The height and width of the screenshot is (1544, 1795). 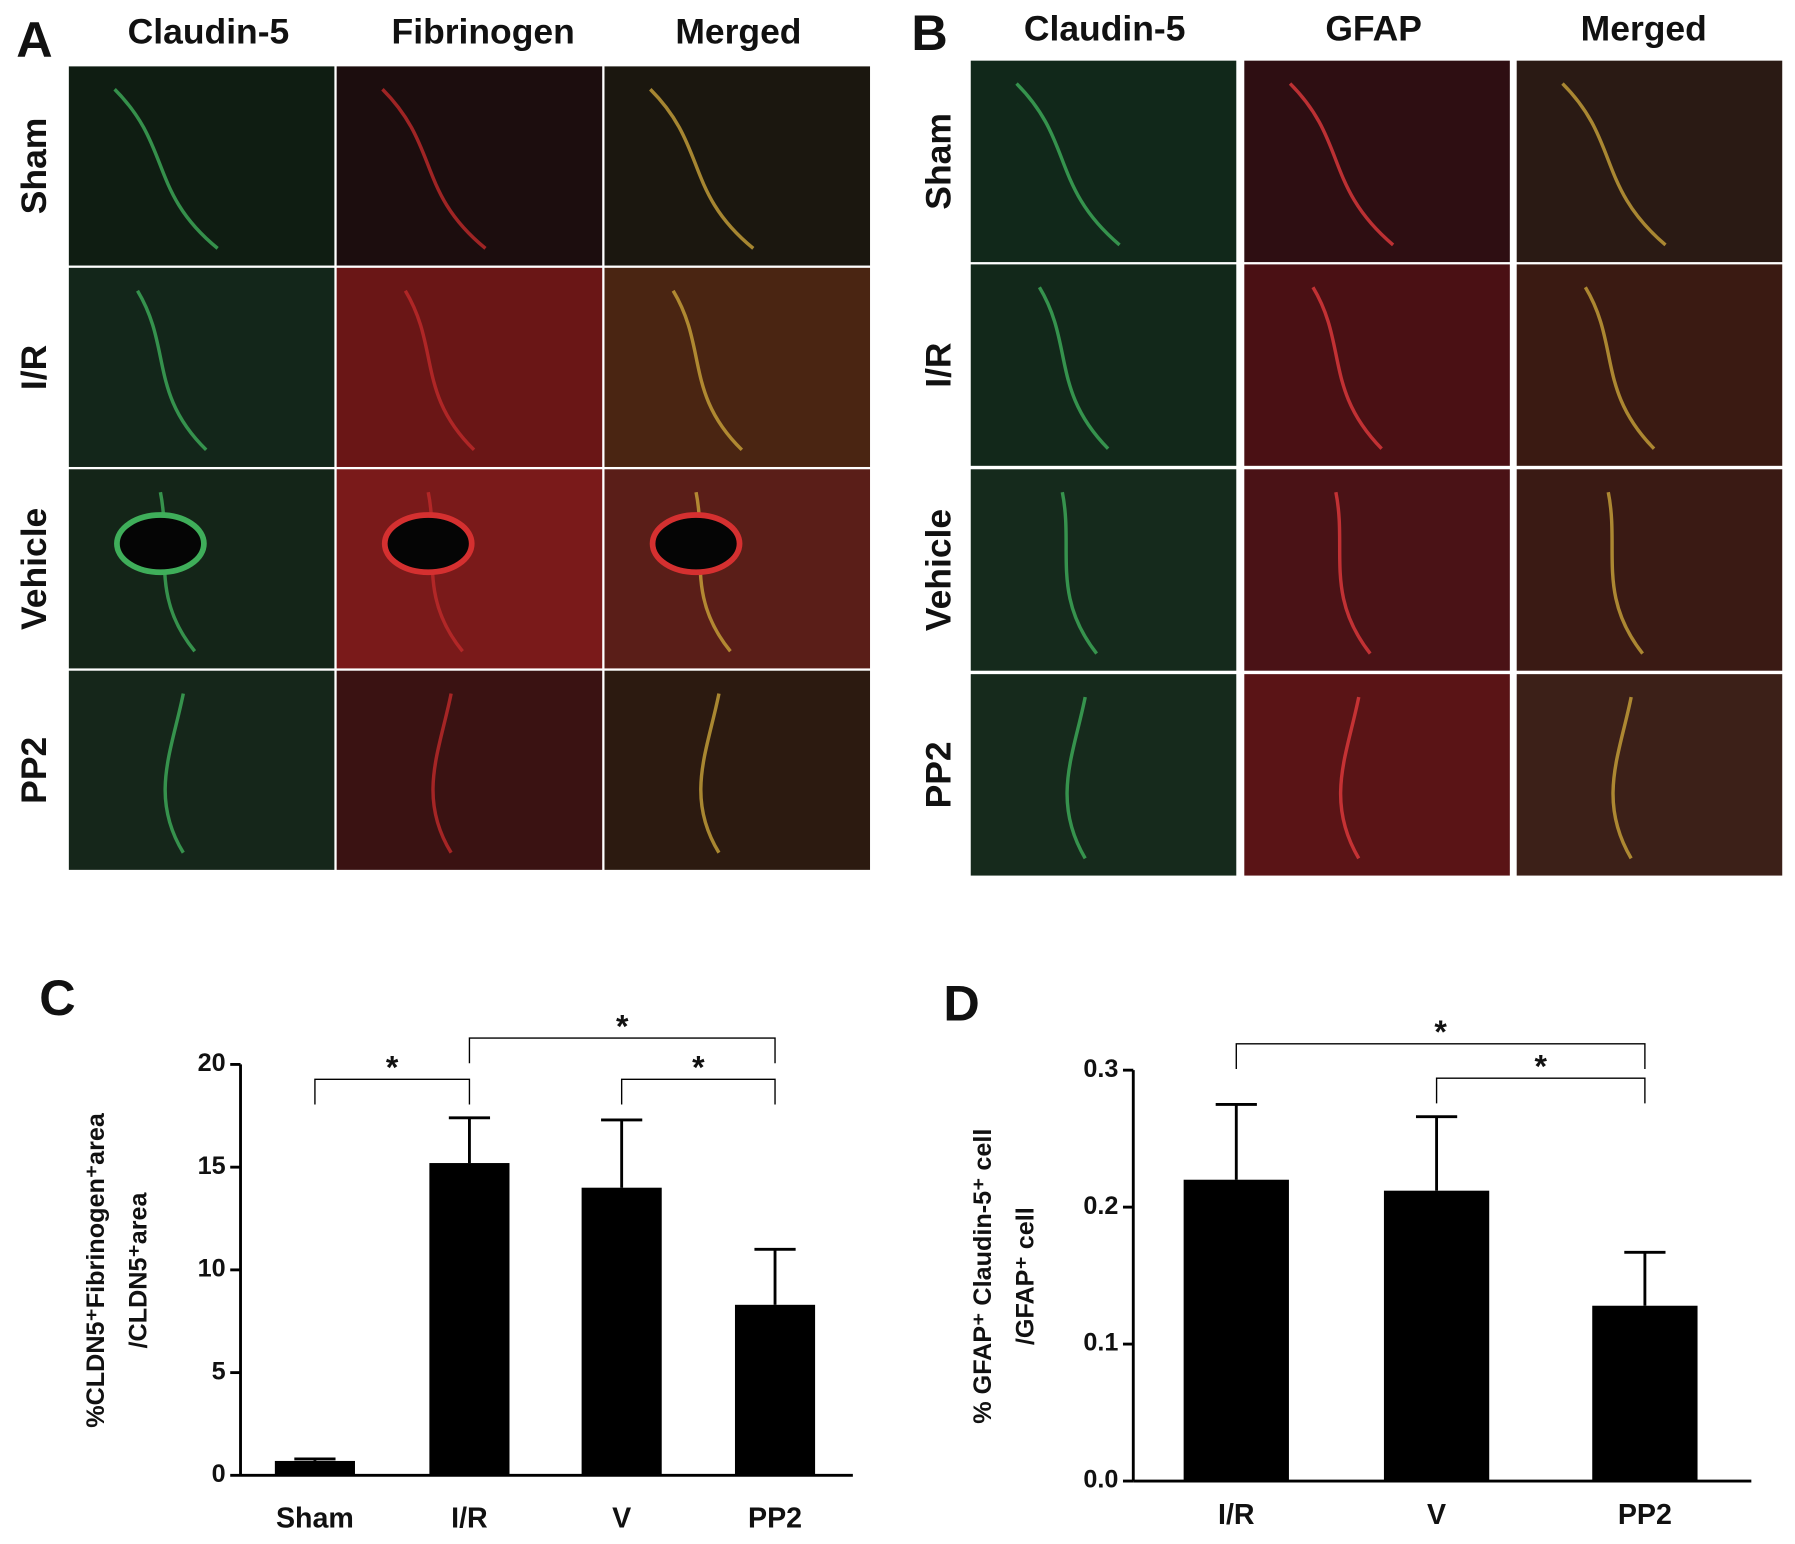 What do you see at coordinates (1100, 1206) in the screenshot?
I see `y-tick-label: 0.2` at bounding box center [1100, 1206].